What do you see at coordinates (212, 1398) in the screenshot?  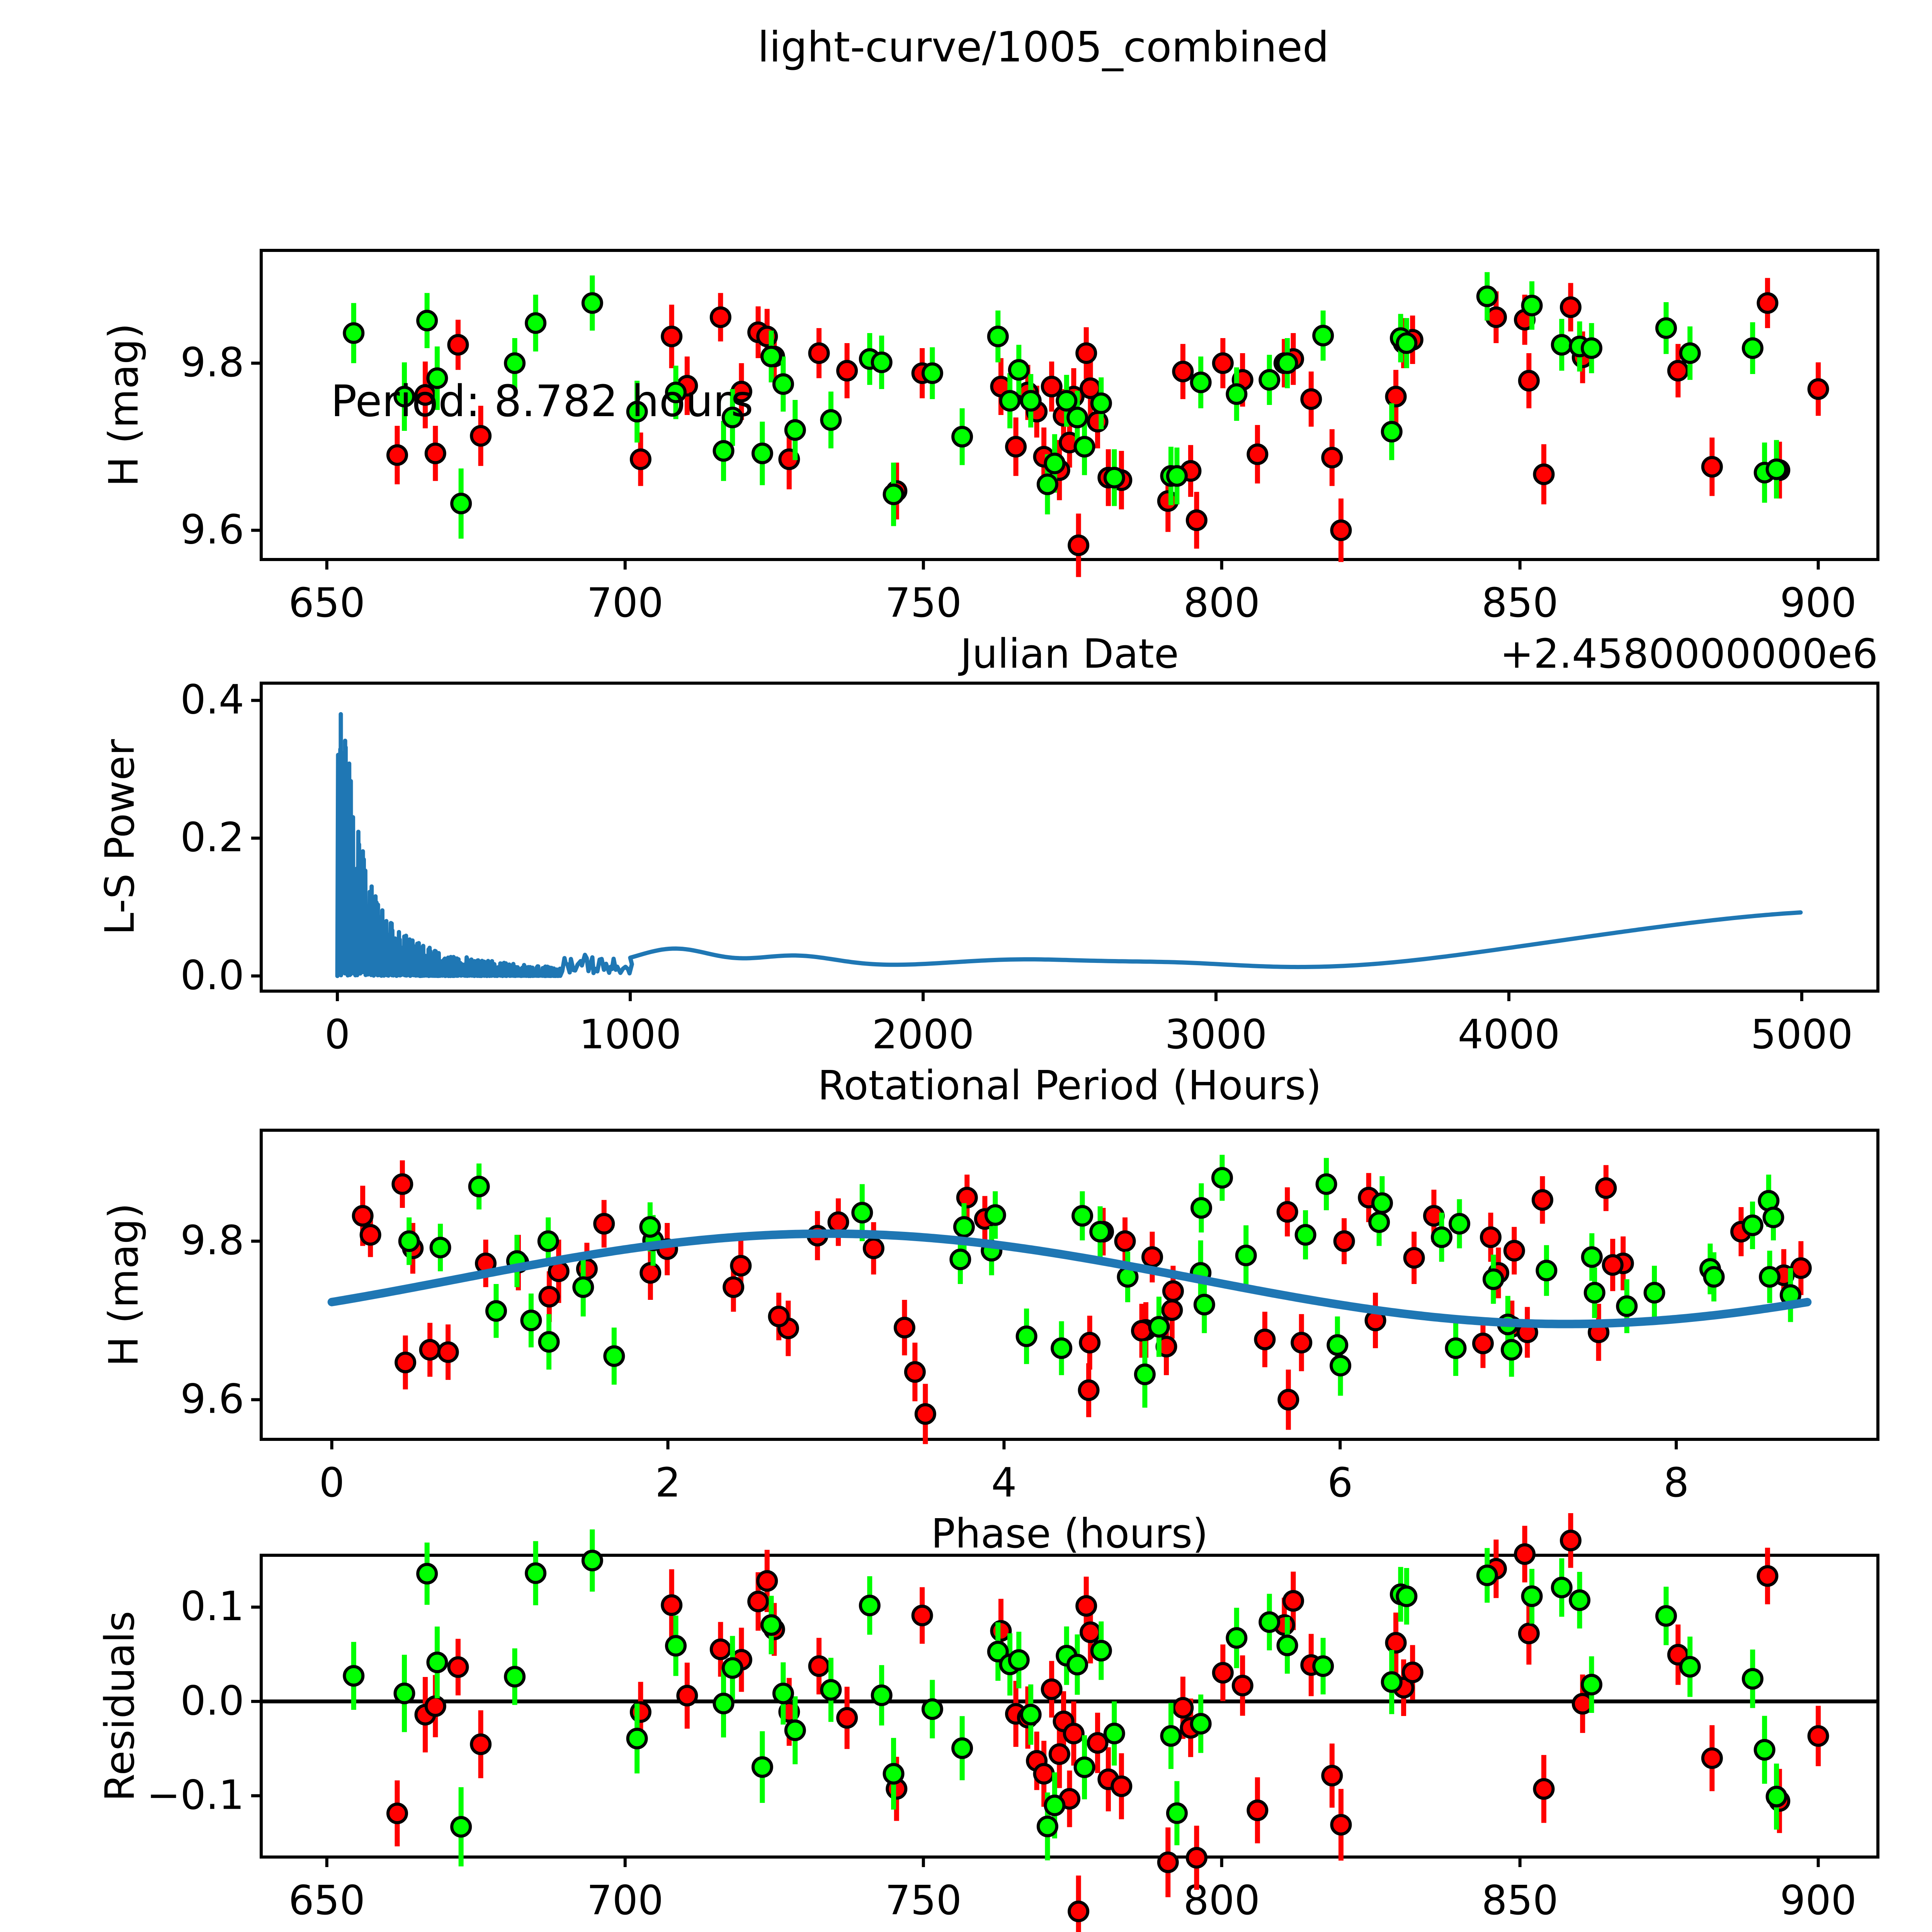 I see `y-tick-label: 9.6` at bounding box center [212, 1398].